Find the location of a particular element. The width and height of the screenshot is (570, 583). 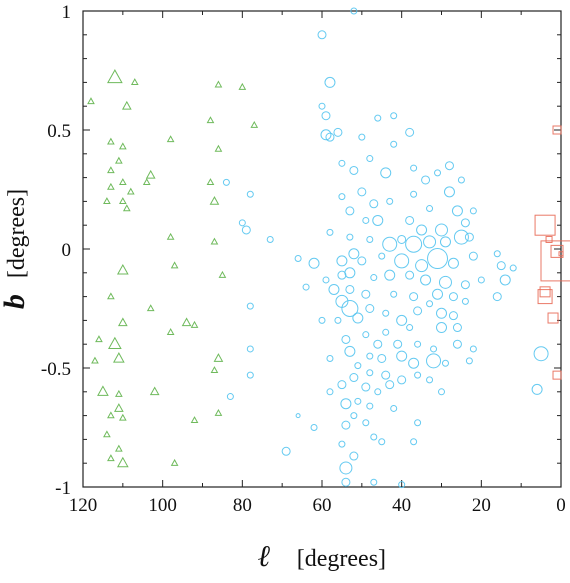

x-tick-label: 60 is located at coordinates (322, 505).